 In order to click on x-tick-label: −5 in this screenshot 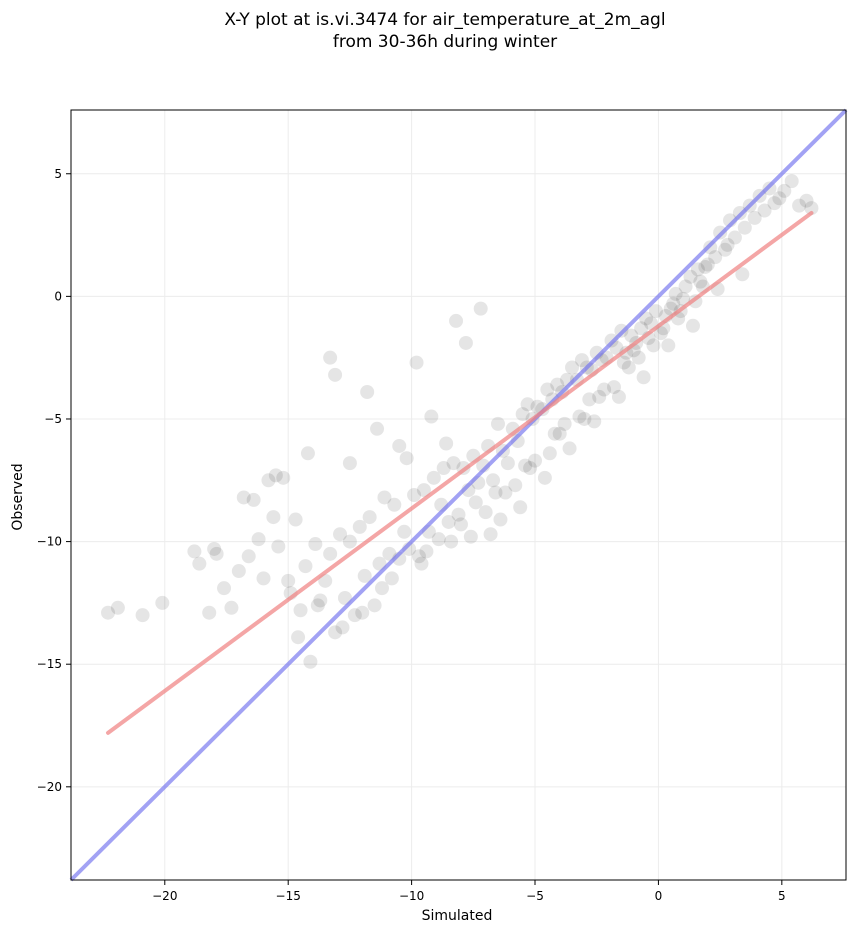, I will do `click(535, 896)`.